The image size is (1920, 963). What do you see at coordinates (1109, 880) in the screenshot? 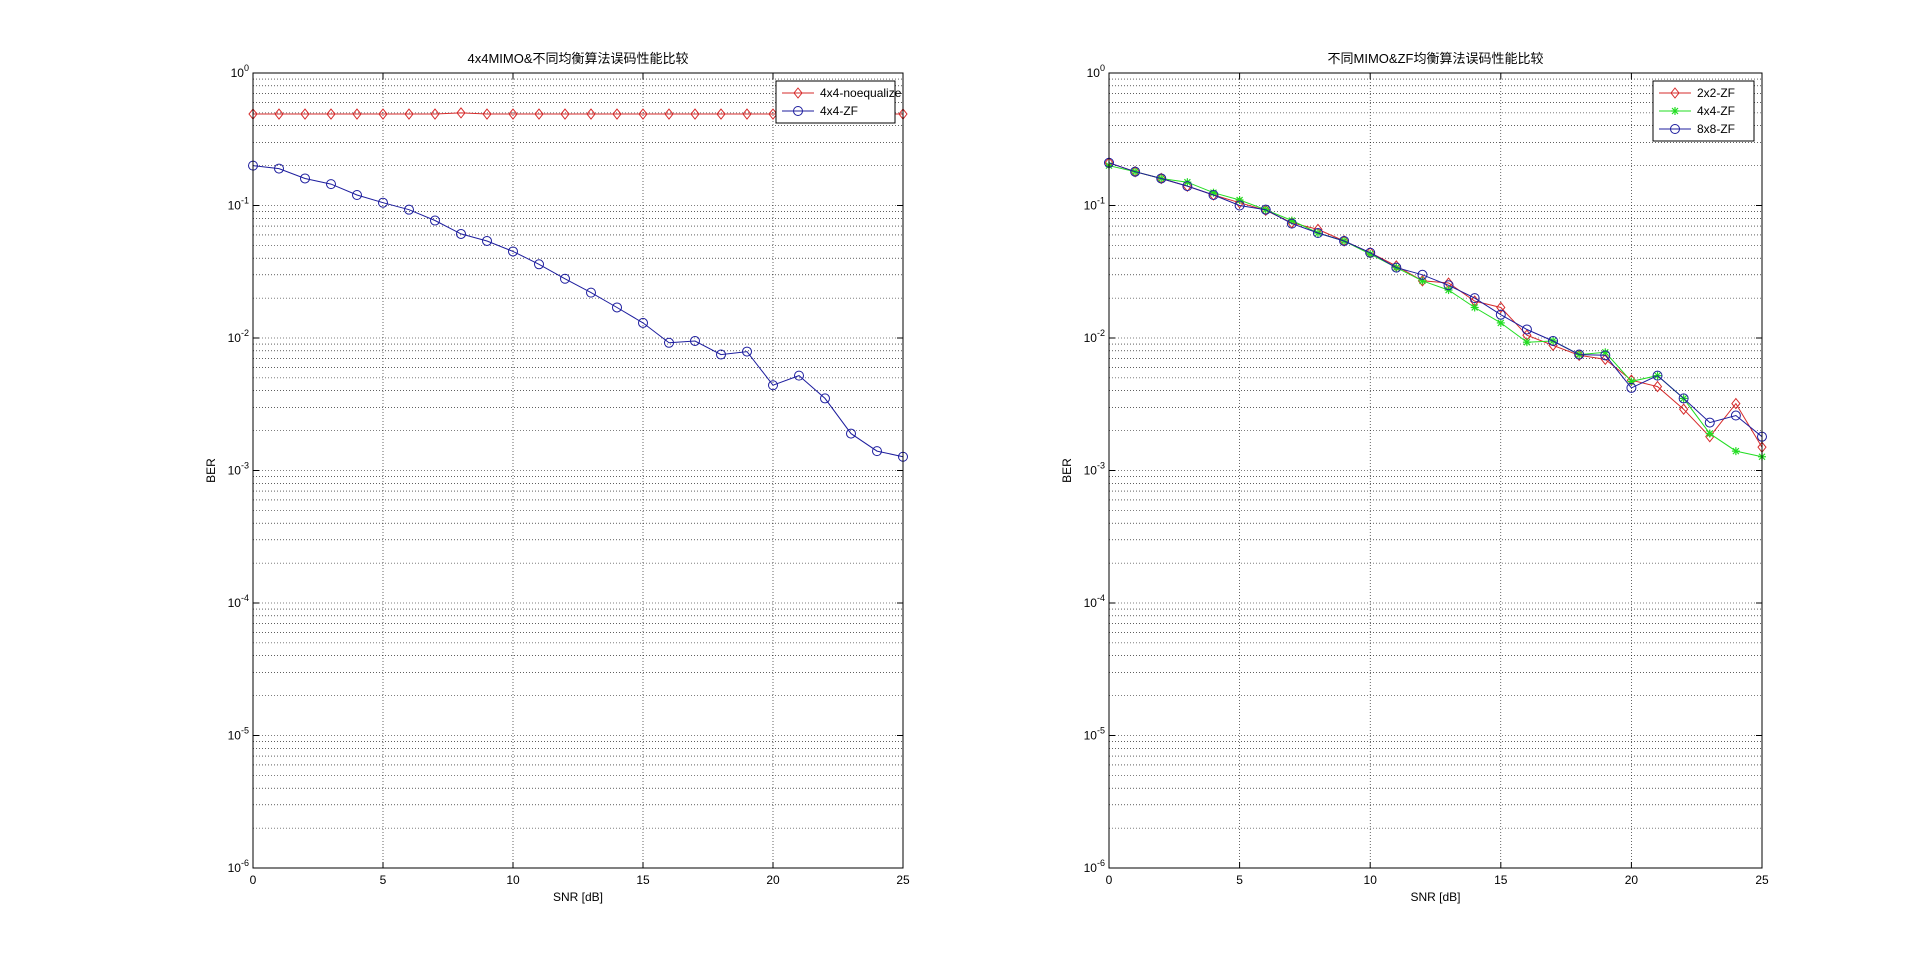
I see `right-chart-x-tick-label: 0` at bounding box center [1109, 880].